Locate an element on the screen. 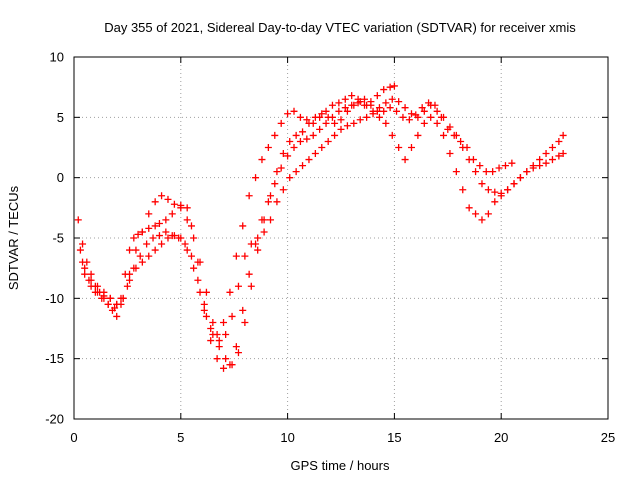 Image resolution: width=640 pixels, height=480 pixels. y-tick-label: -15 is located at coordinates (54, 358).